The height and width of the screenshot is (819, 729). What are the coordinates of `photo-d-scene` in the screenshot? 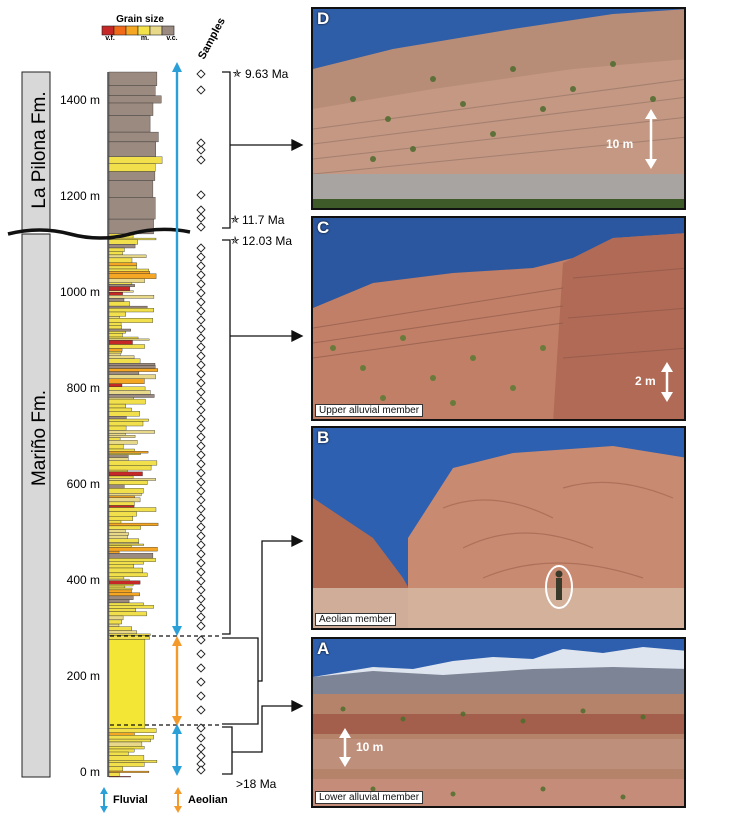 It's located at (498, 108).